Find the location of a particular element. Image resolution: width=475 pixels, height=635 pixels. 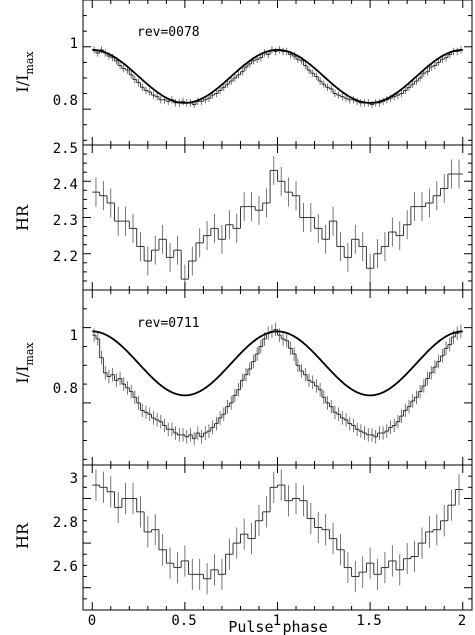

xtick-label: 1.5 is located at coordinates (368, 621).